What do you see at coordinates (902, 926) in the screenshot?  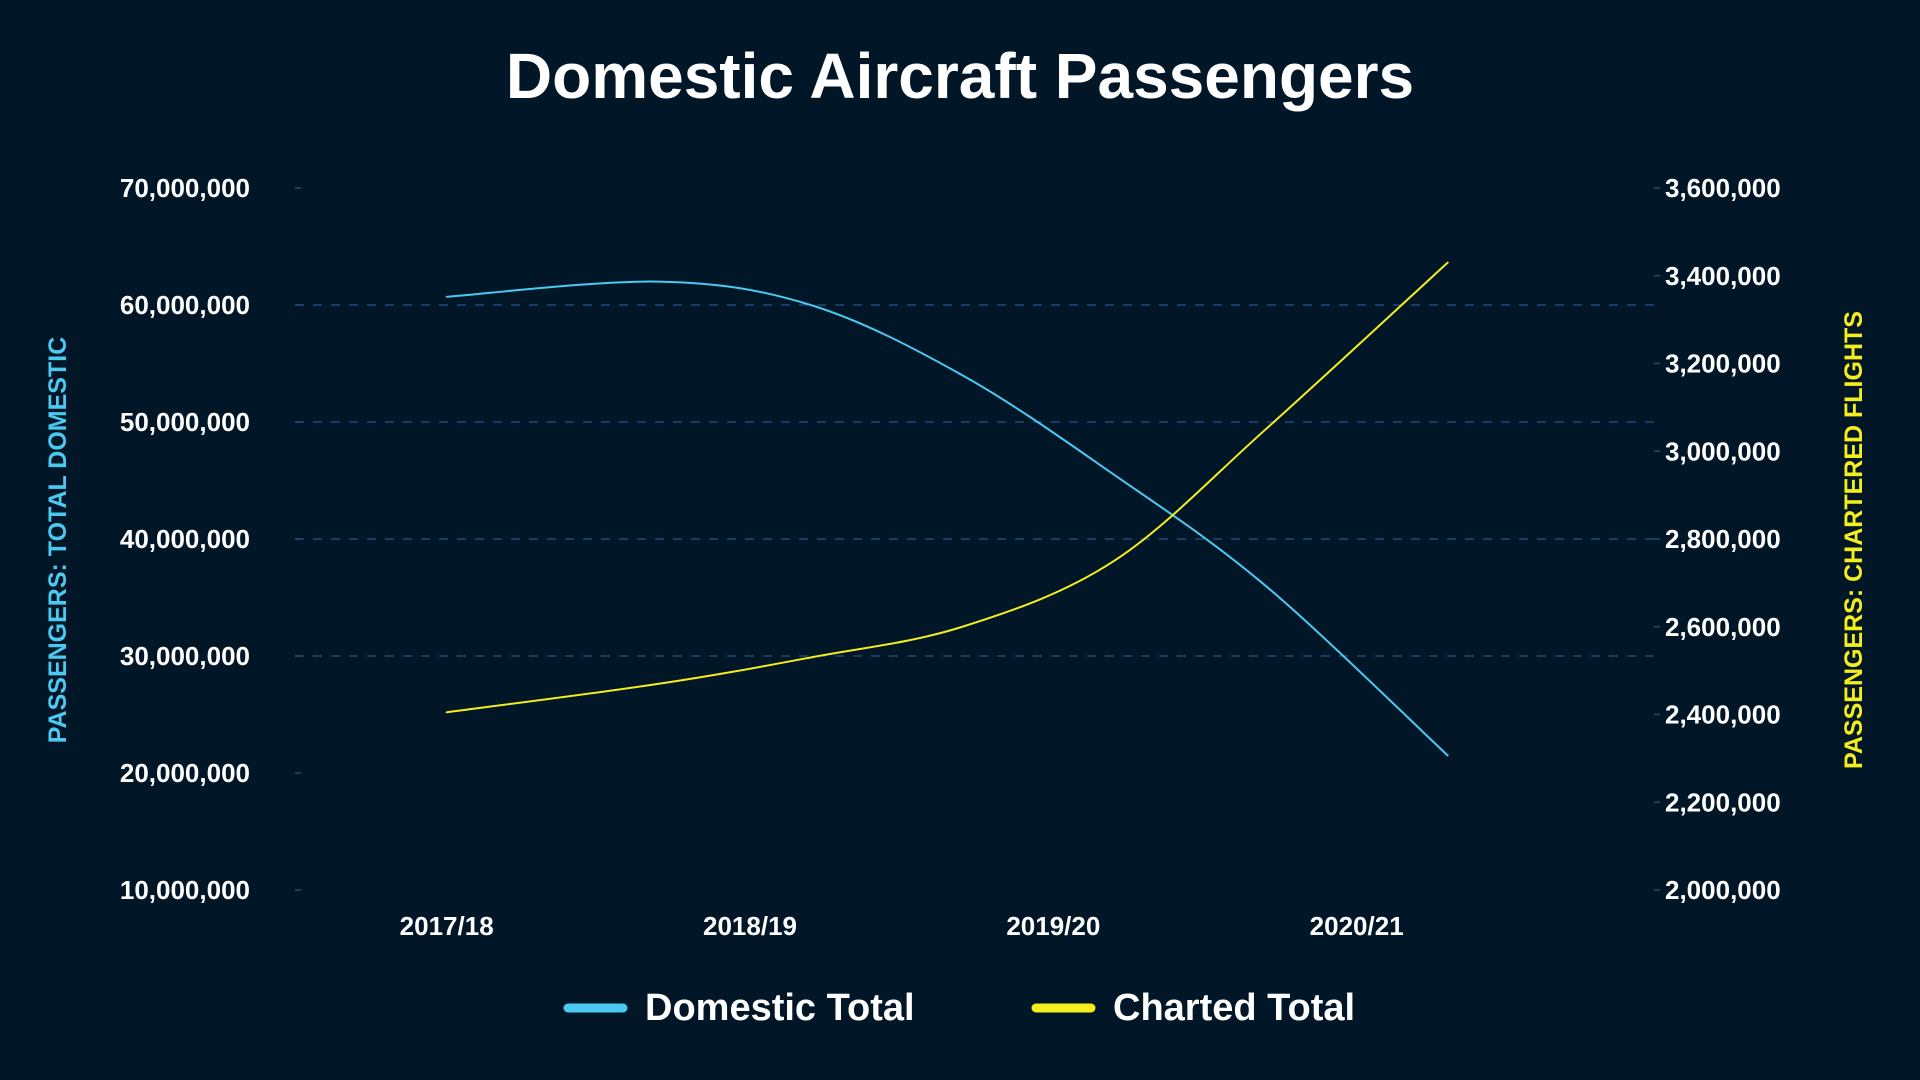 I see `x-axis-ticks: 2017/18 2018/19 2019/20 2020/21` at bounding box center [902, 926].